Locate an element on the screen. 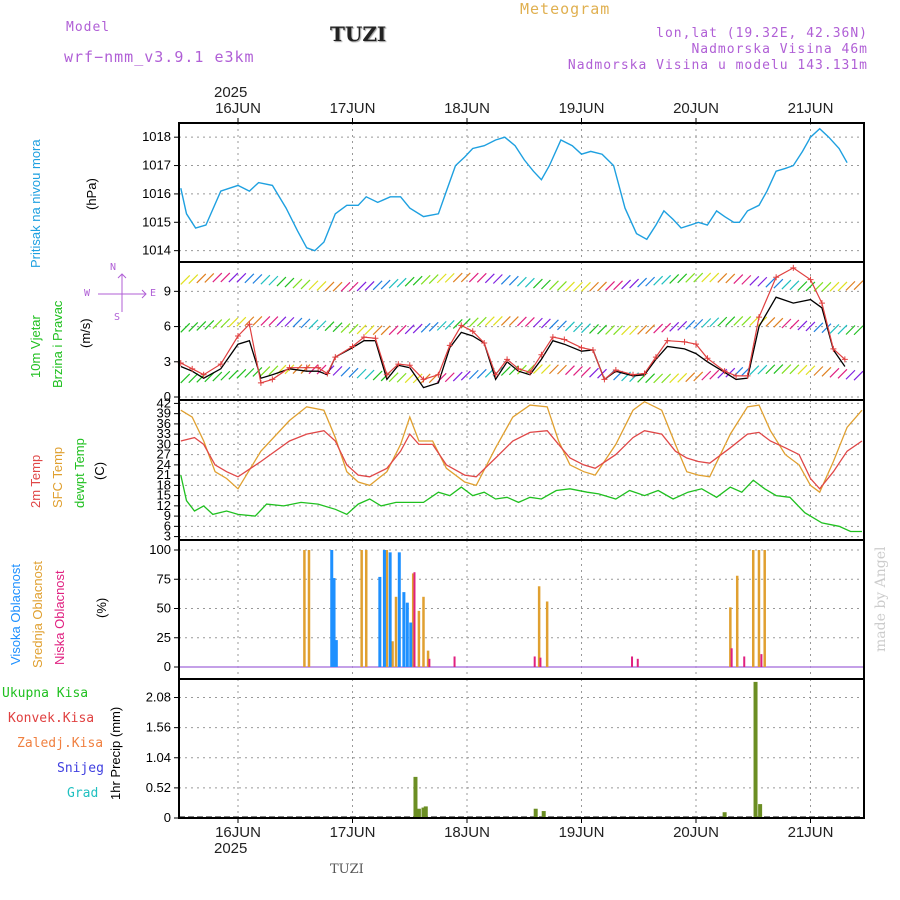 This screenshot has width=900, height=900. precip-tick-label: 0.52 is located at coordinates (158, 787).